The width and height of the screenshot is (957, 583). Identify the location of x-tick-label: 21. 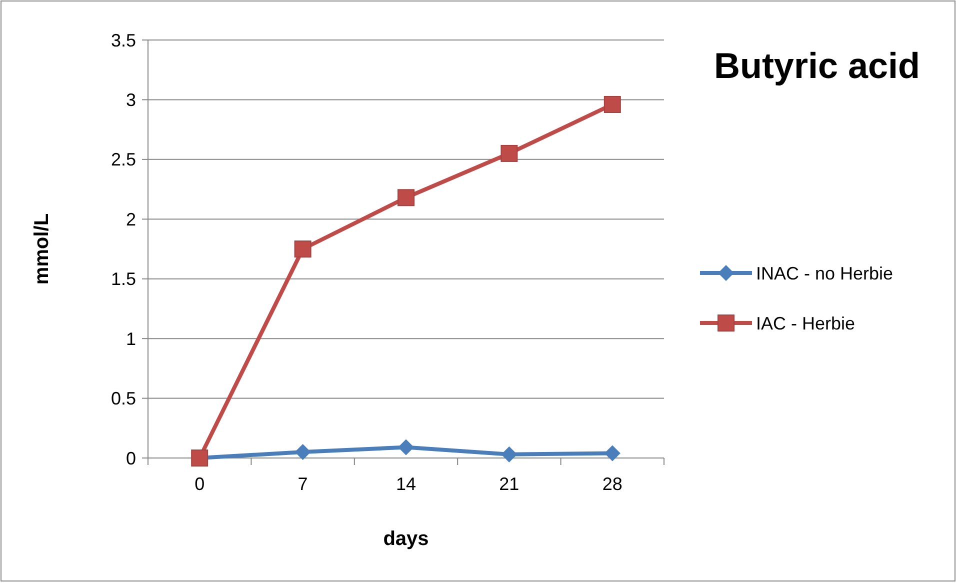
(509, 484).